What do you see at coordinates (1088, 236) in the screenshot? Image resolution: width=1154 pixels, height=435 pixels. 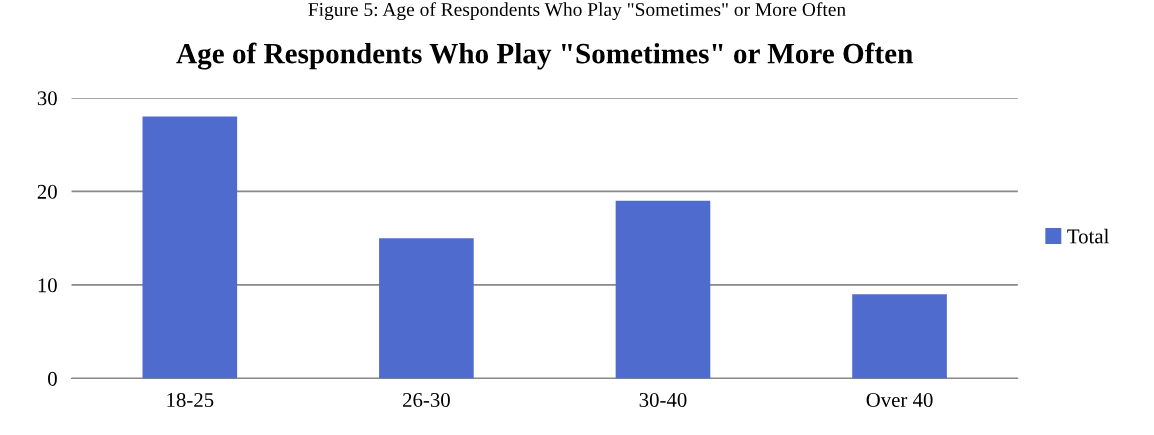 I see `legend-label: Total` at bounding box center [1088, 236].